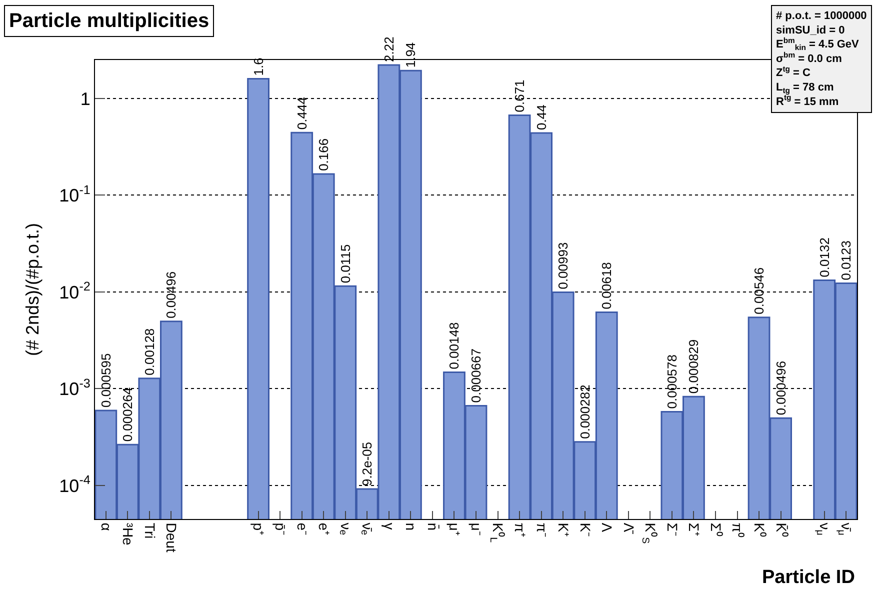 The width and height of the screenshot is (887, 604). Describe the element at coordinates (74, 484) in the screenshot. I see `y-tick-label: 10$^{-4}$` at that location.